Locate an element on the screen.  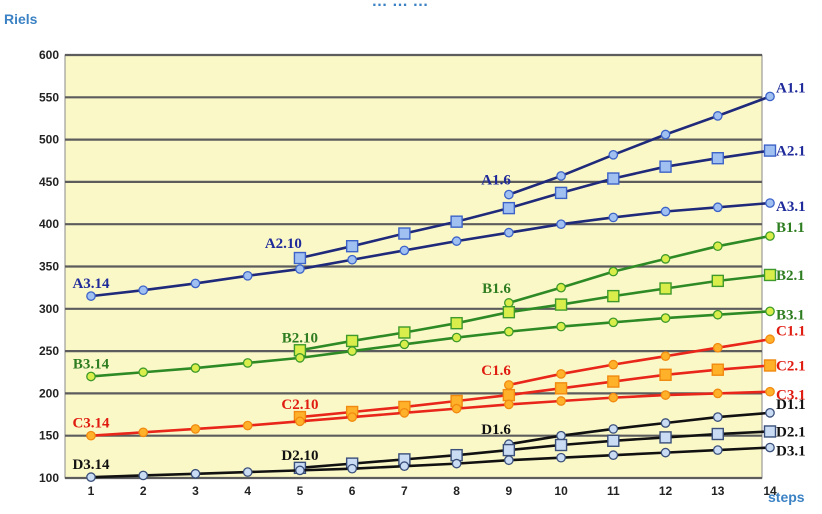
start-label: B3.14 is located at coordinates (91, 364).